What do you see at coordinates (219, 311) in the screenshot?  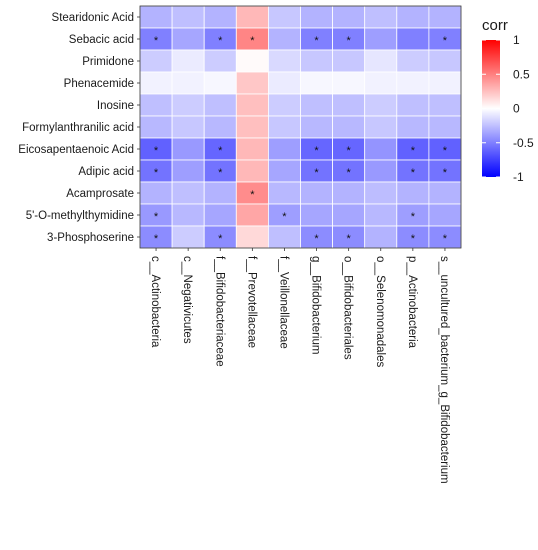 I see `column-label: f__Bifidobacteriaceae` at bounding box center [219, 311].